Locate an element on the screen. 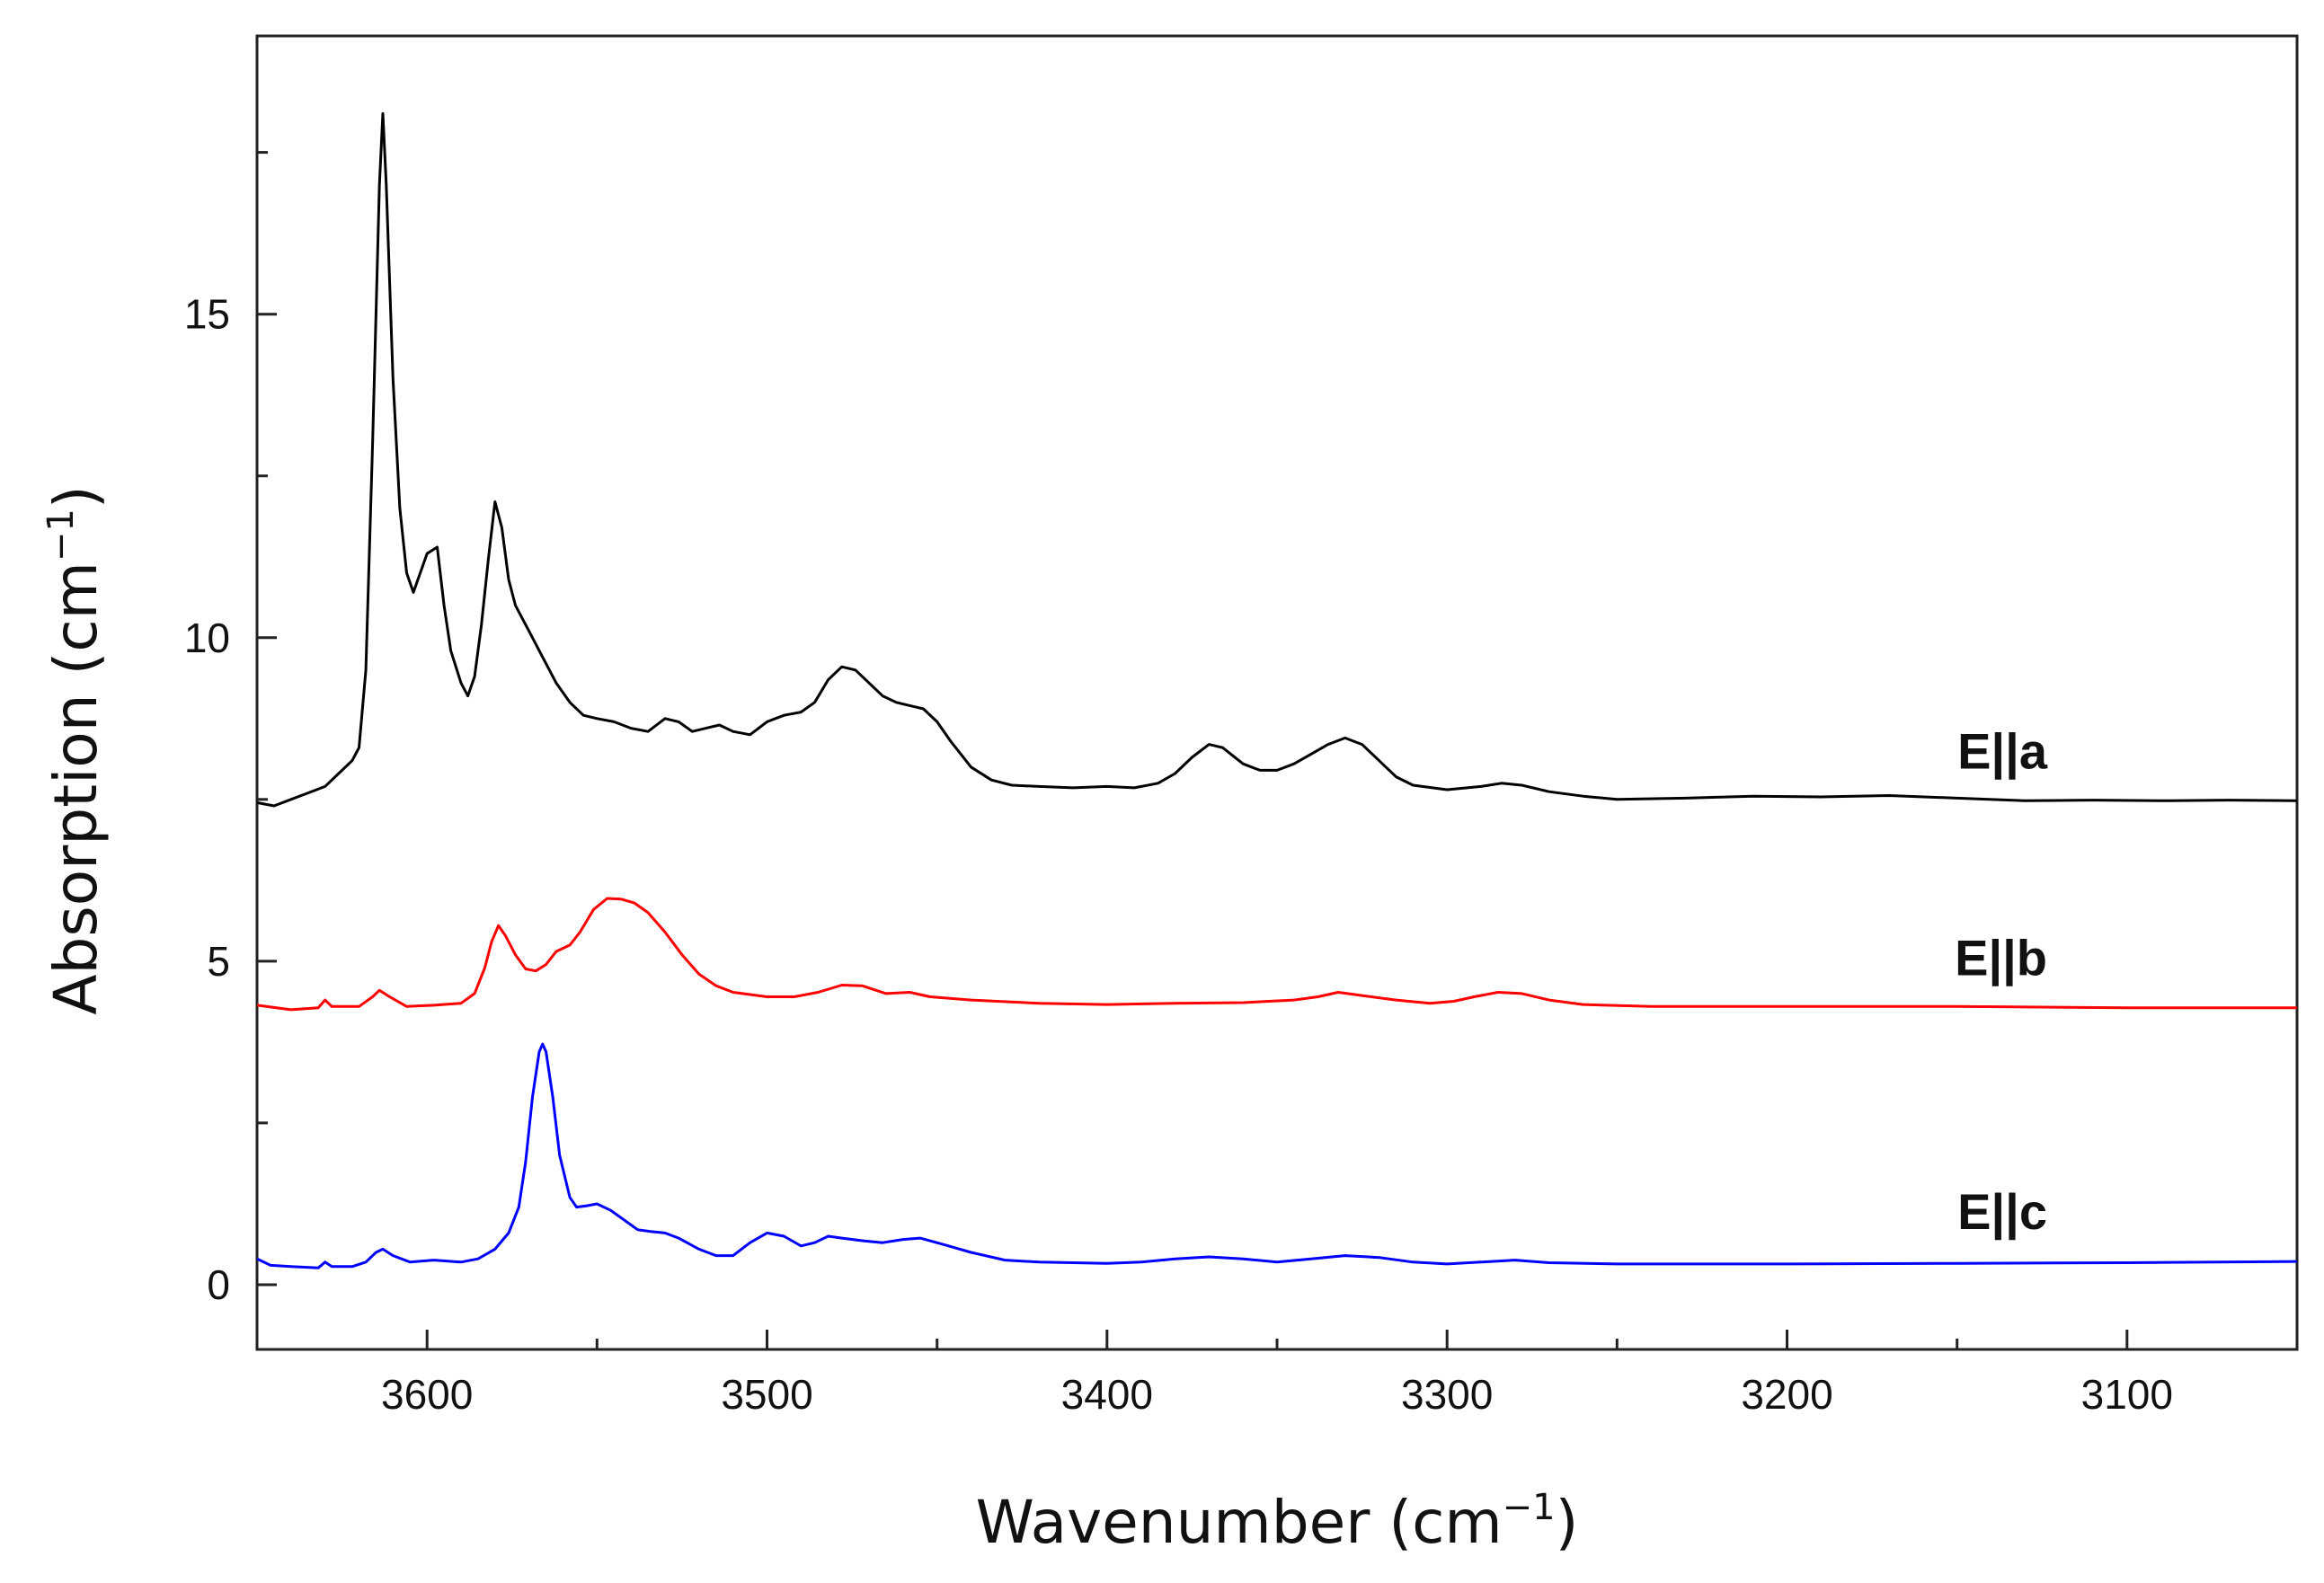 The image size is (2324, 1583). x-tick-label: 3300 is located at coordinates (1447, 1394).